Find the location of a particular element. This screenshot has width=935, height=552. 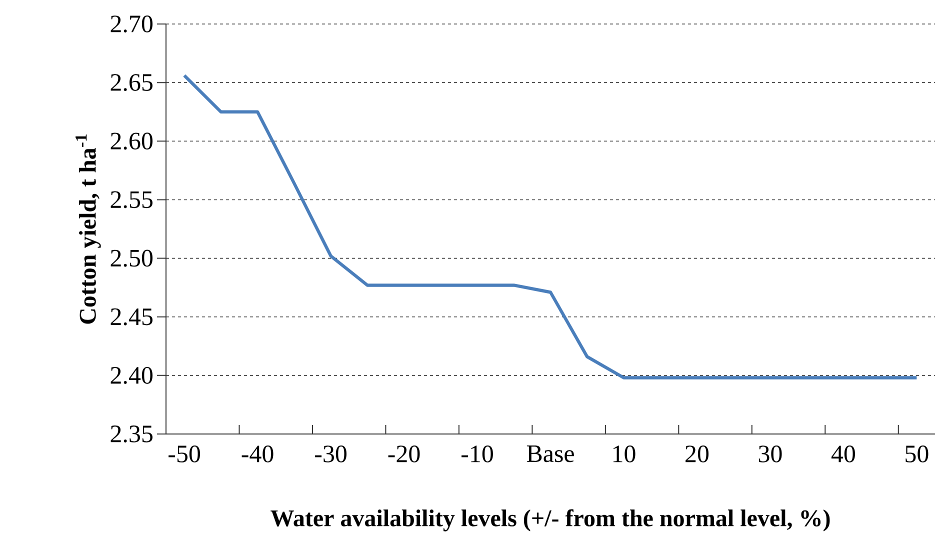

x-axis-title: Water availability levels (+/- from the normal level, %) is located at coordinates (550, 520).